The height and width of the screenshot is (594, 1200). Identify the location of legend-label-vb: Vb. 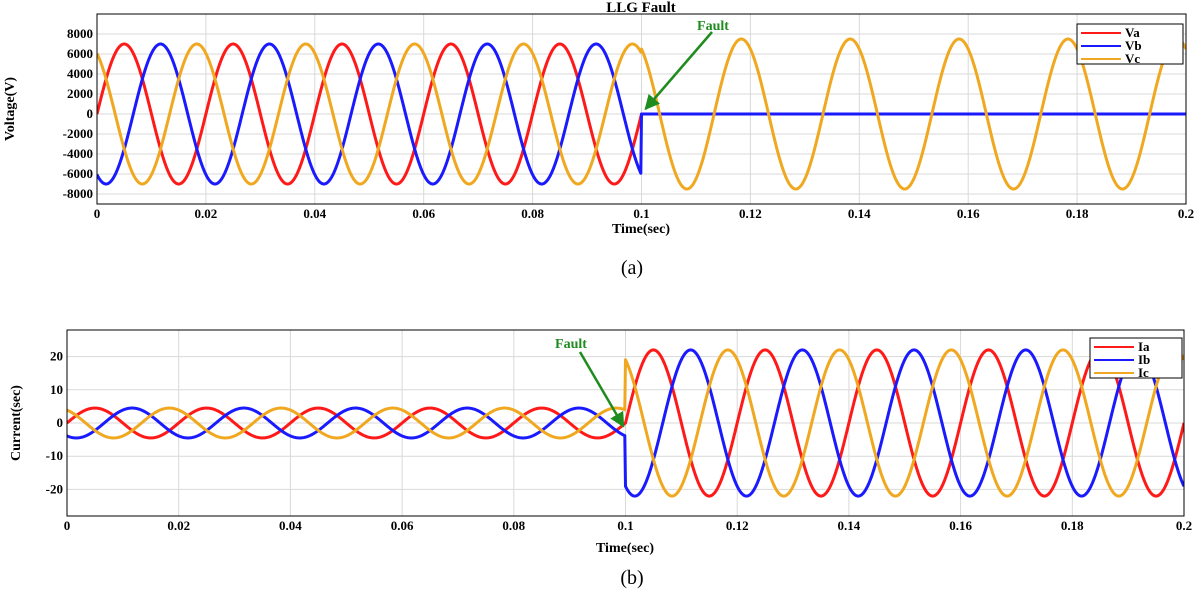
(1133, 45).